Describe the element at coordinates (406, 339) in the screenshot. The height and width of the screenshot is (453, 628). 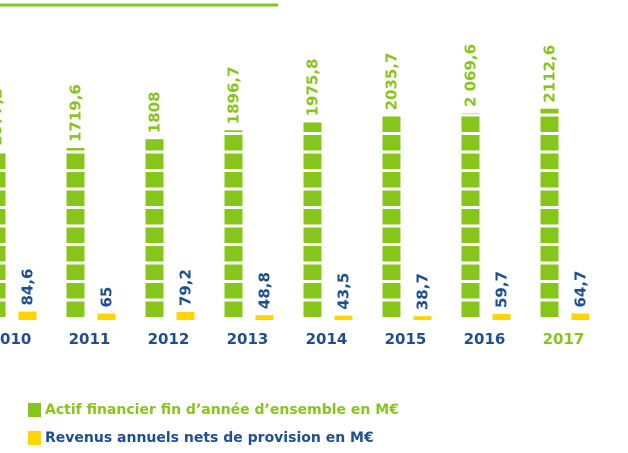
I see `x-tick-label: 2015` at that location.